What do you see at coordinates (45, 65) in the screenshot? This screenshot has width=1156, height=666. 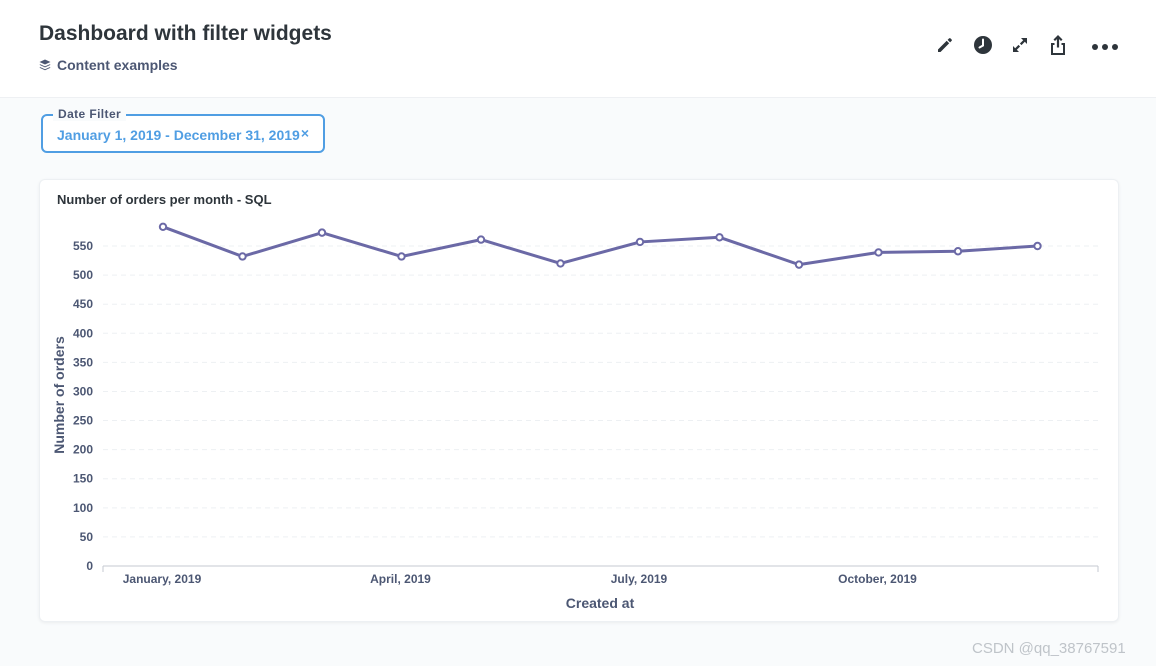 I see `collection-icon` at bounding box center [45, 65].